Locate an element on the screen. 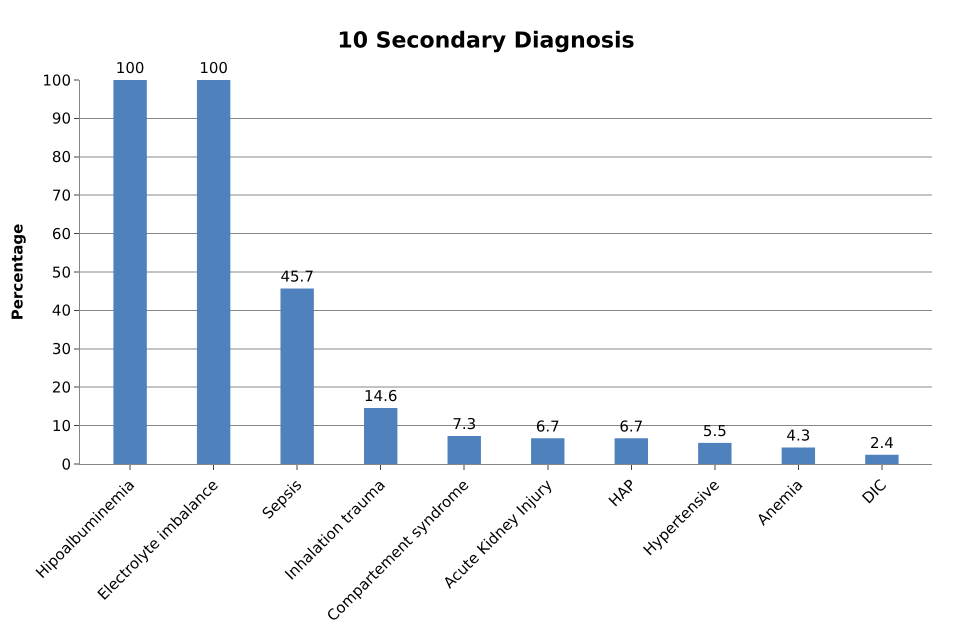 This screenshot has height=637, width=972. y-tick-label: 70 is located at coordinates (61, 195).